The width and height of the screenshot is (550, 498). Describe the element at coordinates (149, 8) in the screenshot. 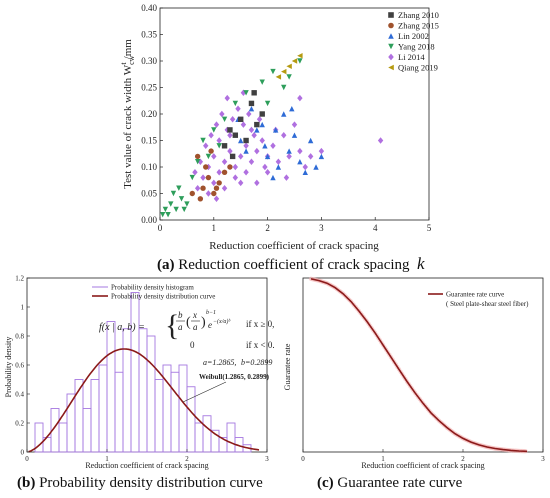

I see `scatter-y-tick-label: 0.40` at that location.